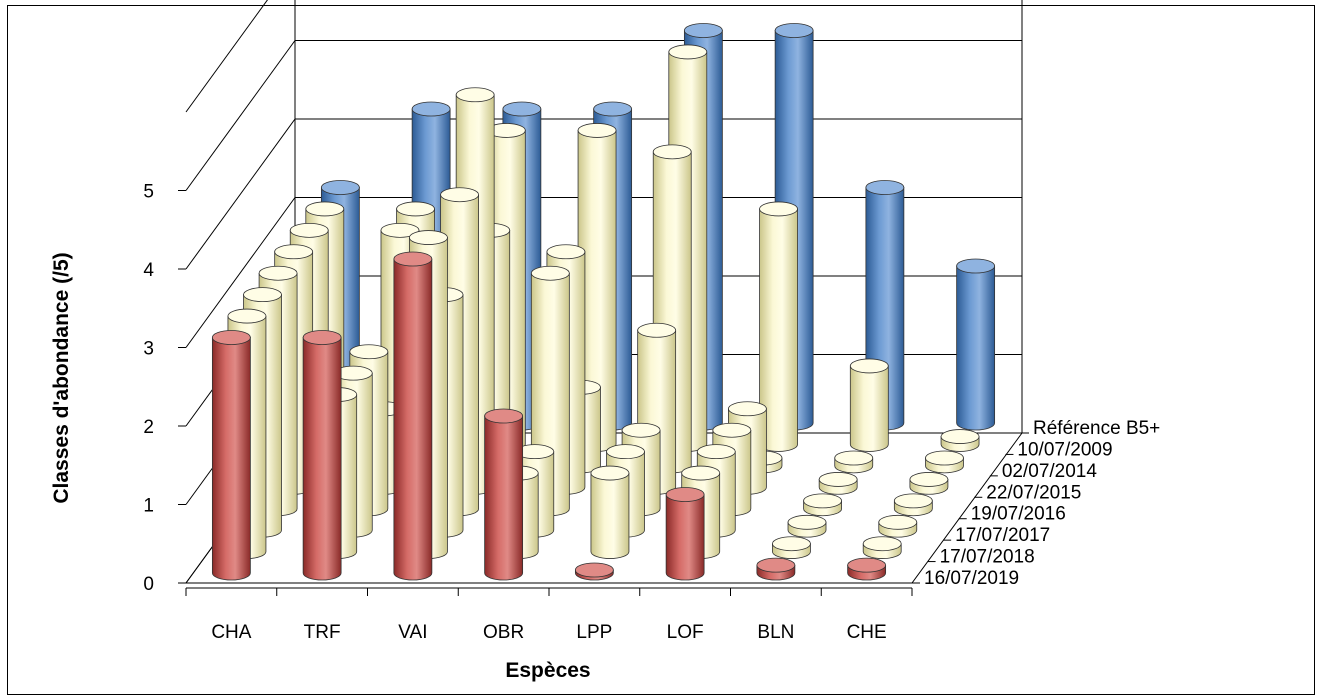 The width and height of the screenshot is (1323, 700). I want to click on x-tick-labels: CHA TRF VAI OBR LPP LOF BLN CHE, so click(548, 632).